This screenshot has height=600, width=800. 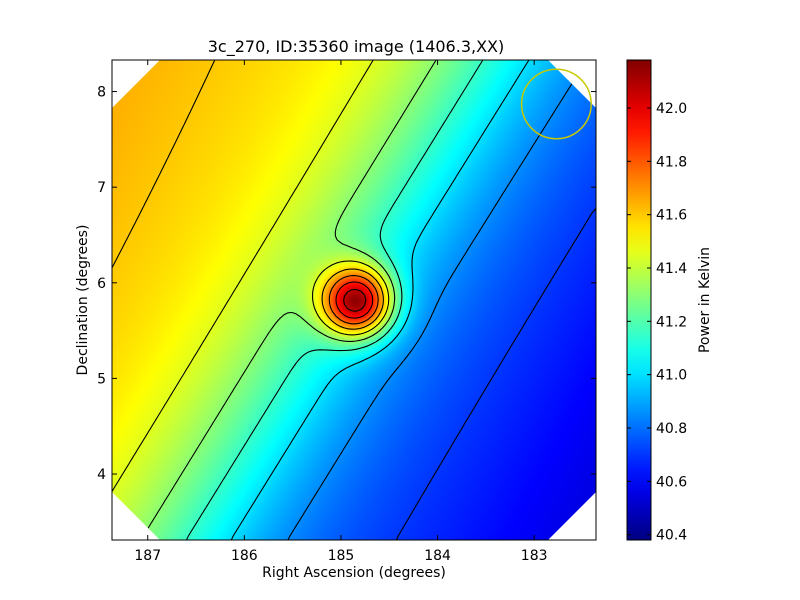 What do you see at coordinates (354, 573) in the screenshot?
I see `x-axis-label: Right Ascension (degrees)` at bounding box center [354, 573].